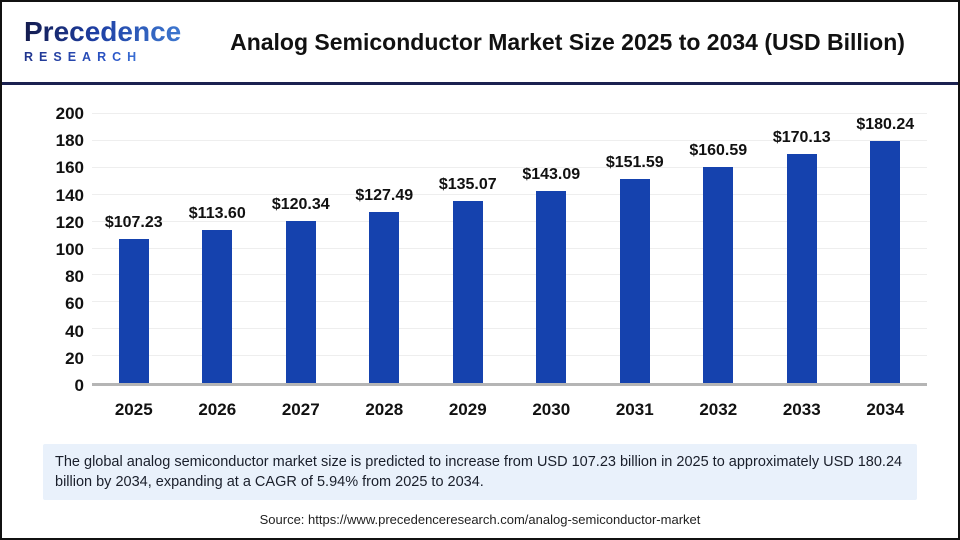  I want to click on y-tick-label: 160, so click(69, 168).